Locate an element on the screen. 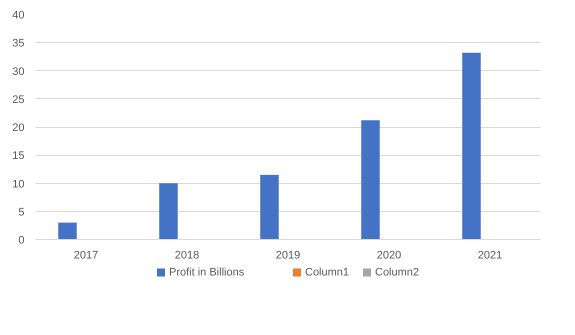 This screenshot has width=575, height=335. legend-label: Column1 is located at coordinates (327, 272).